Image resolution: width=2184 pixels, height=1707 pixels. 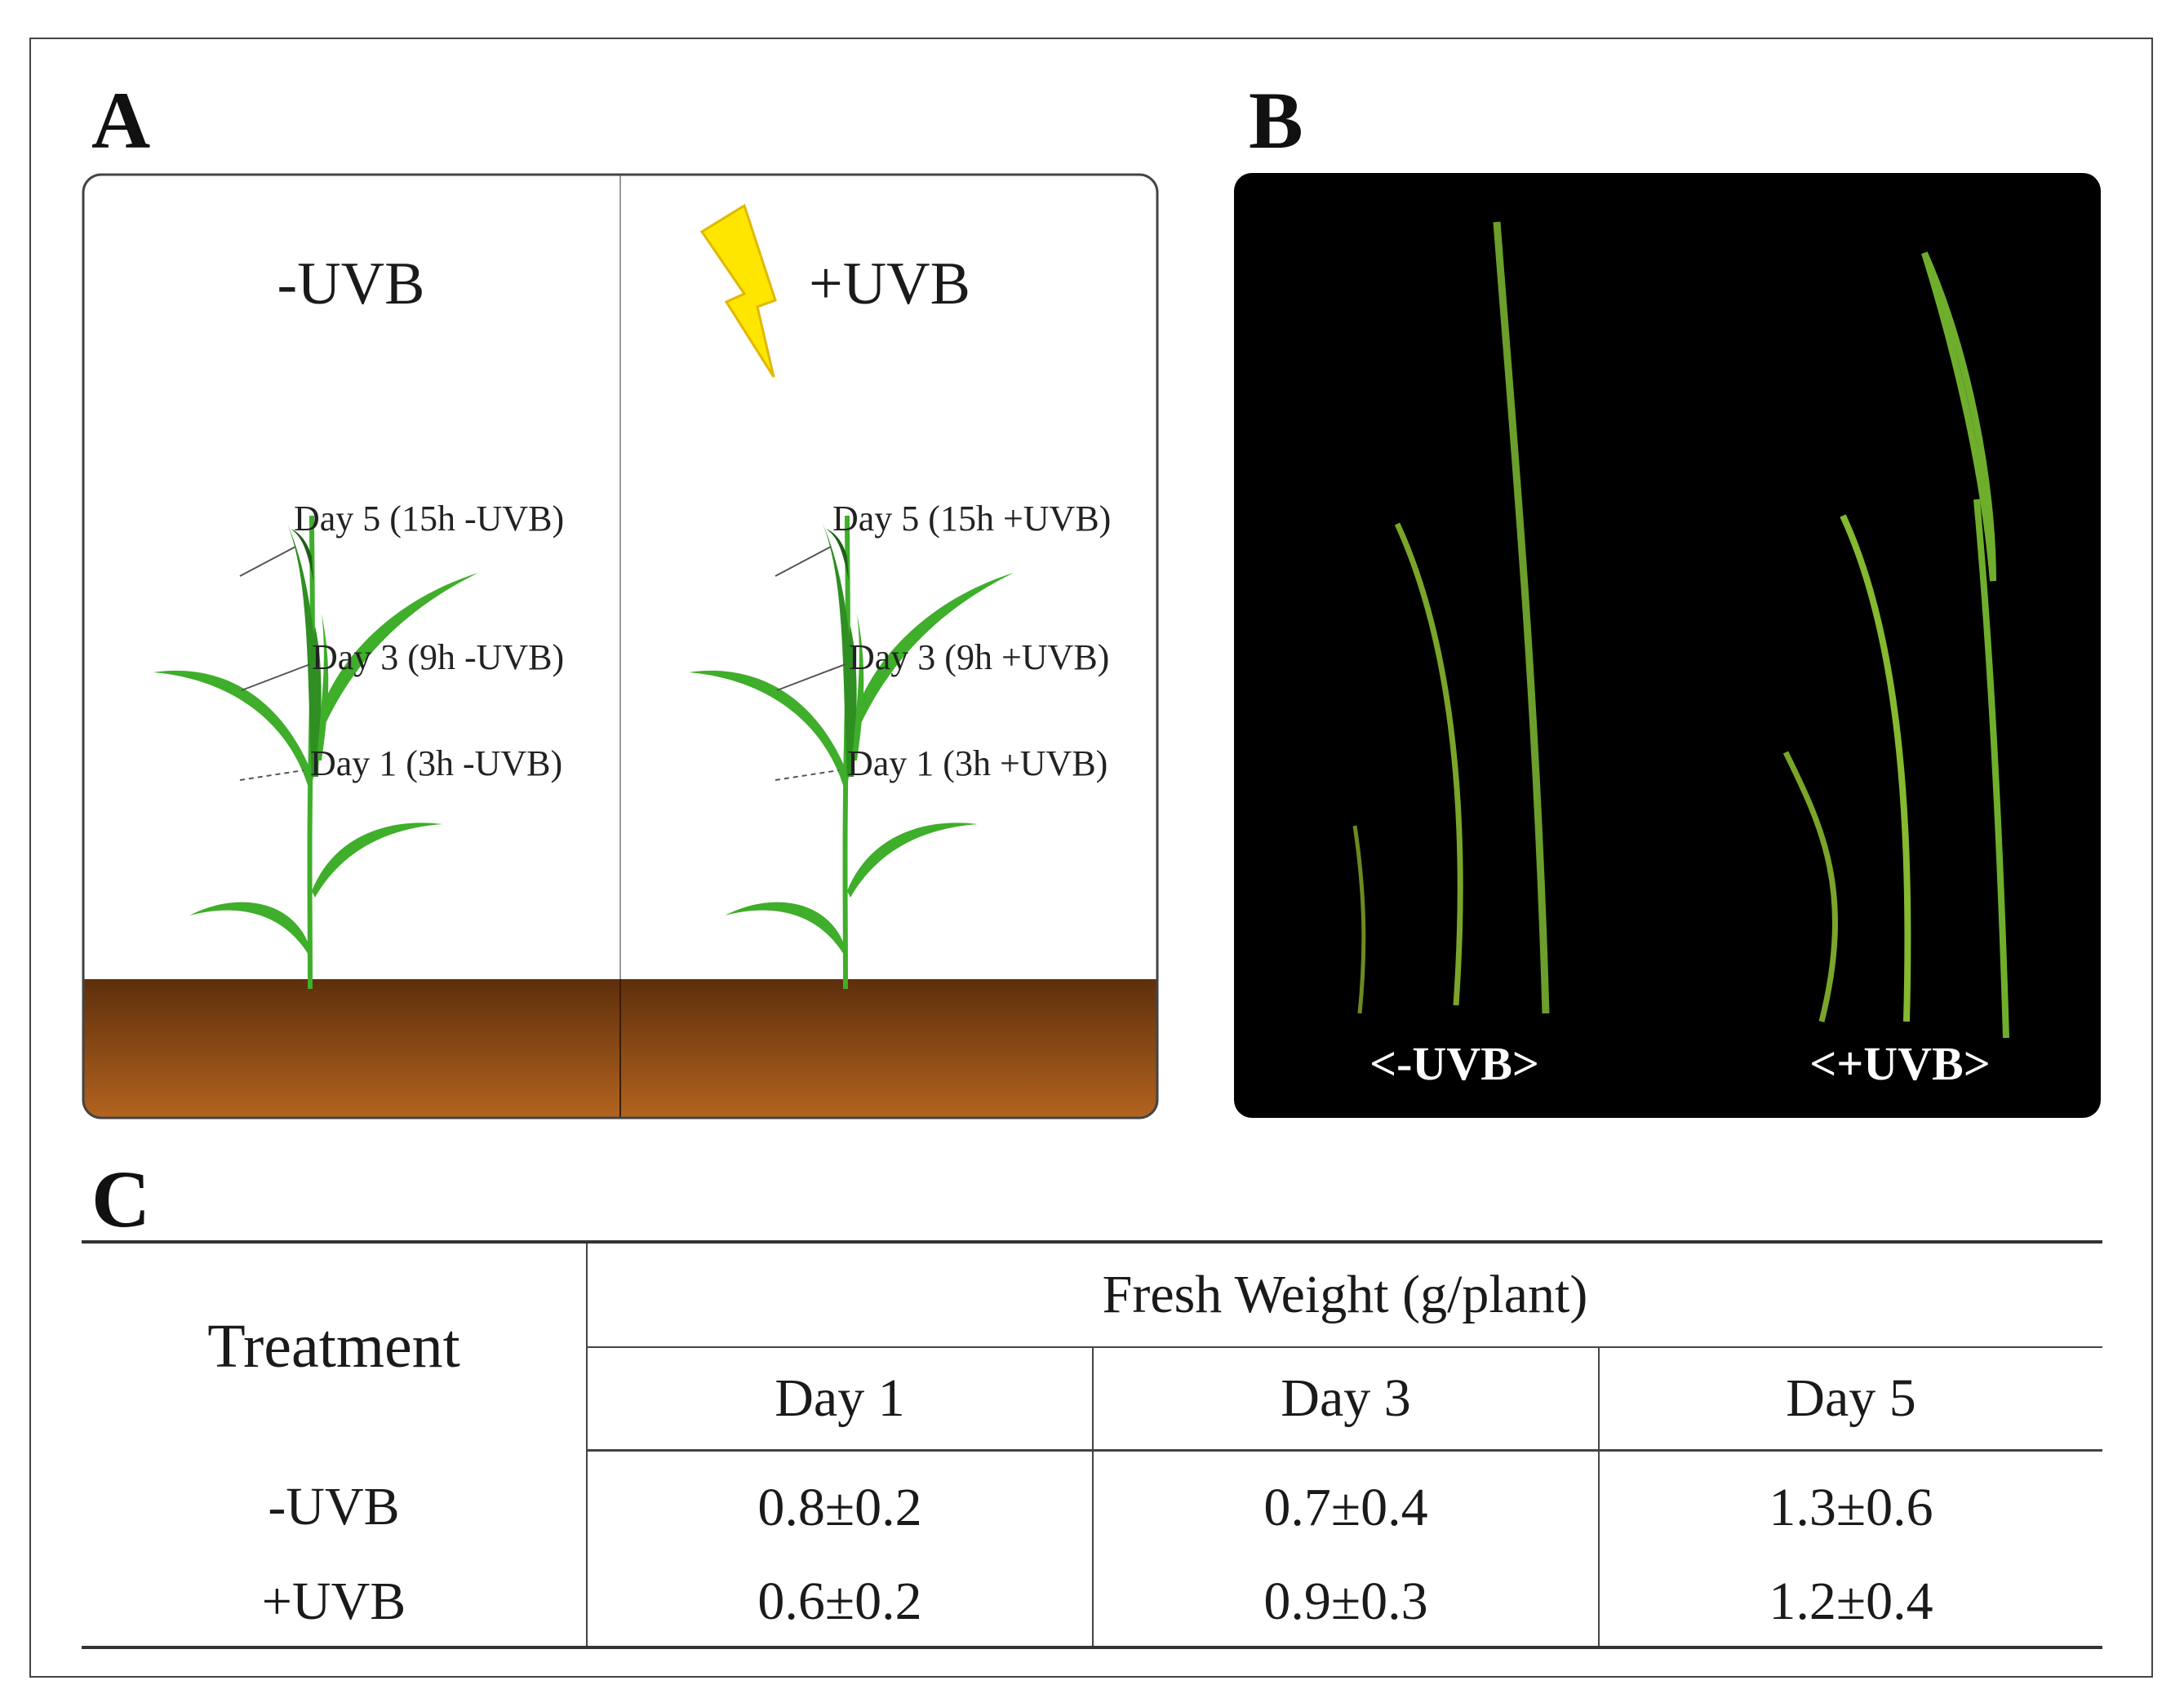 I want to click on header-treatment: Treatment, so click(x=335, y=1345).